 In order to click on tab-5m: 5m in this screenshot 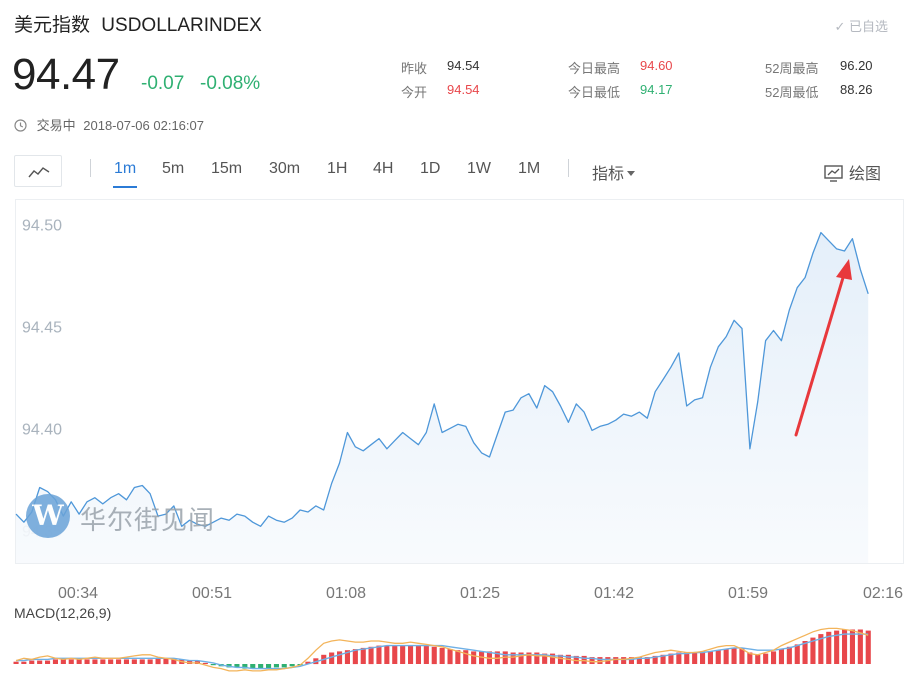, I will do `click(173, 168)`.